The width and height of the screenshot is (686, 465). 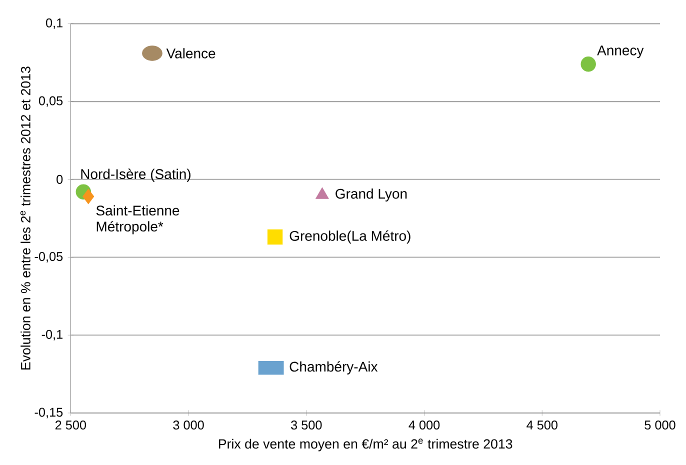 What do you see at coordinates (660, 425) in the screenshot?
I see `x-tick-label: 5 000` at bounding box center [660, 425].